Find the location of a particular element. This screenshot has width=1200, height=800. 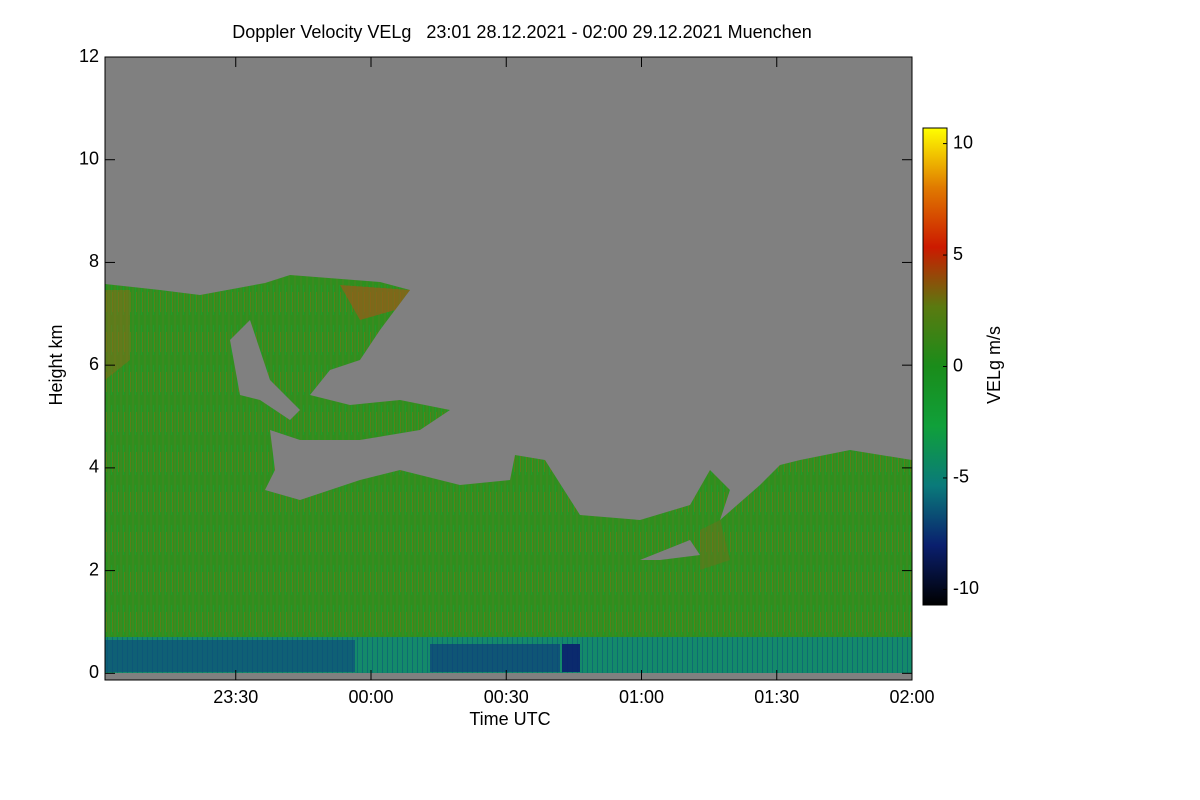

x-tick-label: 23:30 is located at coordinates (235, 697).